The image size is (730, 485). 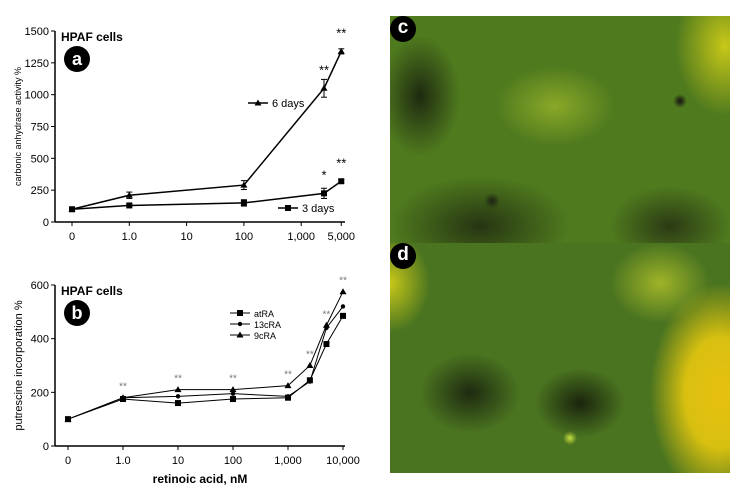 What do you see at coordinates (19, 365) in the screenshot?
I see `y-axis-label: putrescine incorporation %` at bounding box center [19, 365].